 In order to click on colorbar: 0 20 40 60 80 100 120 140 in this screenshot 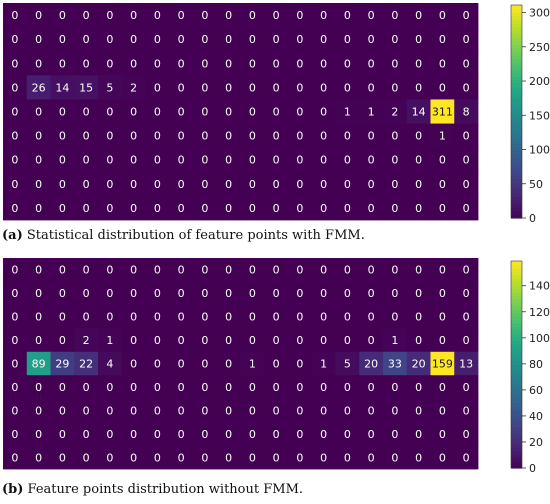, I will do `click(530, 367)`.